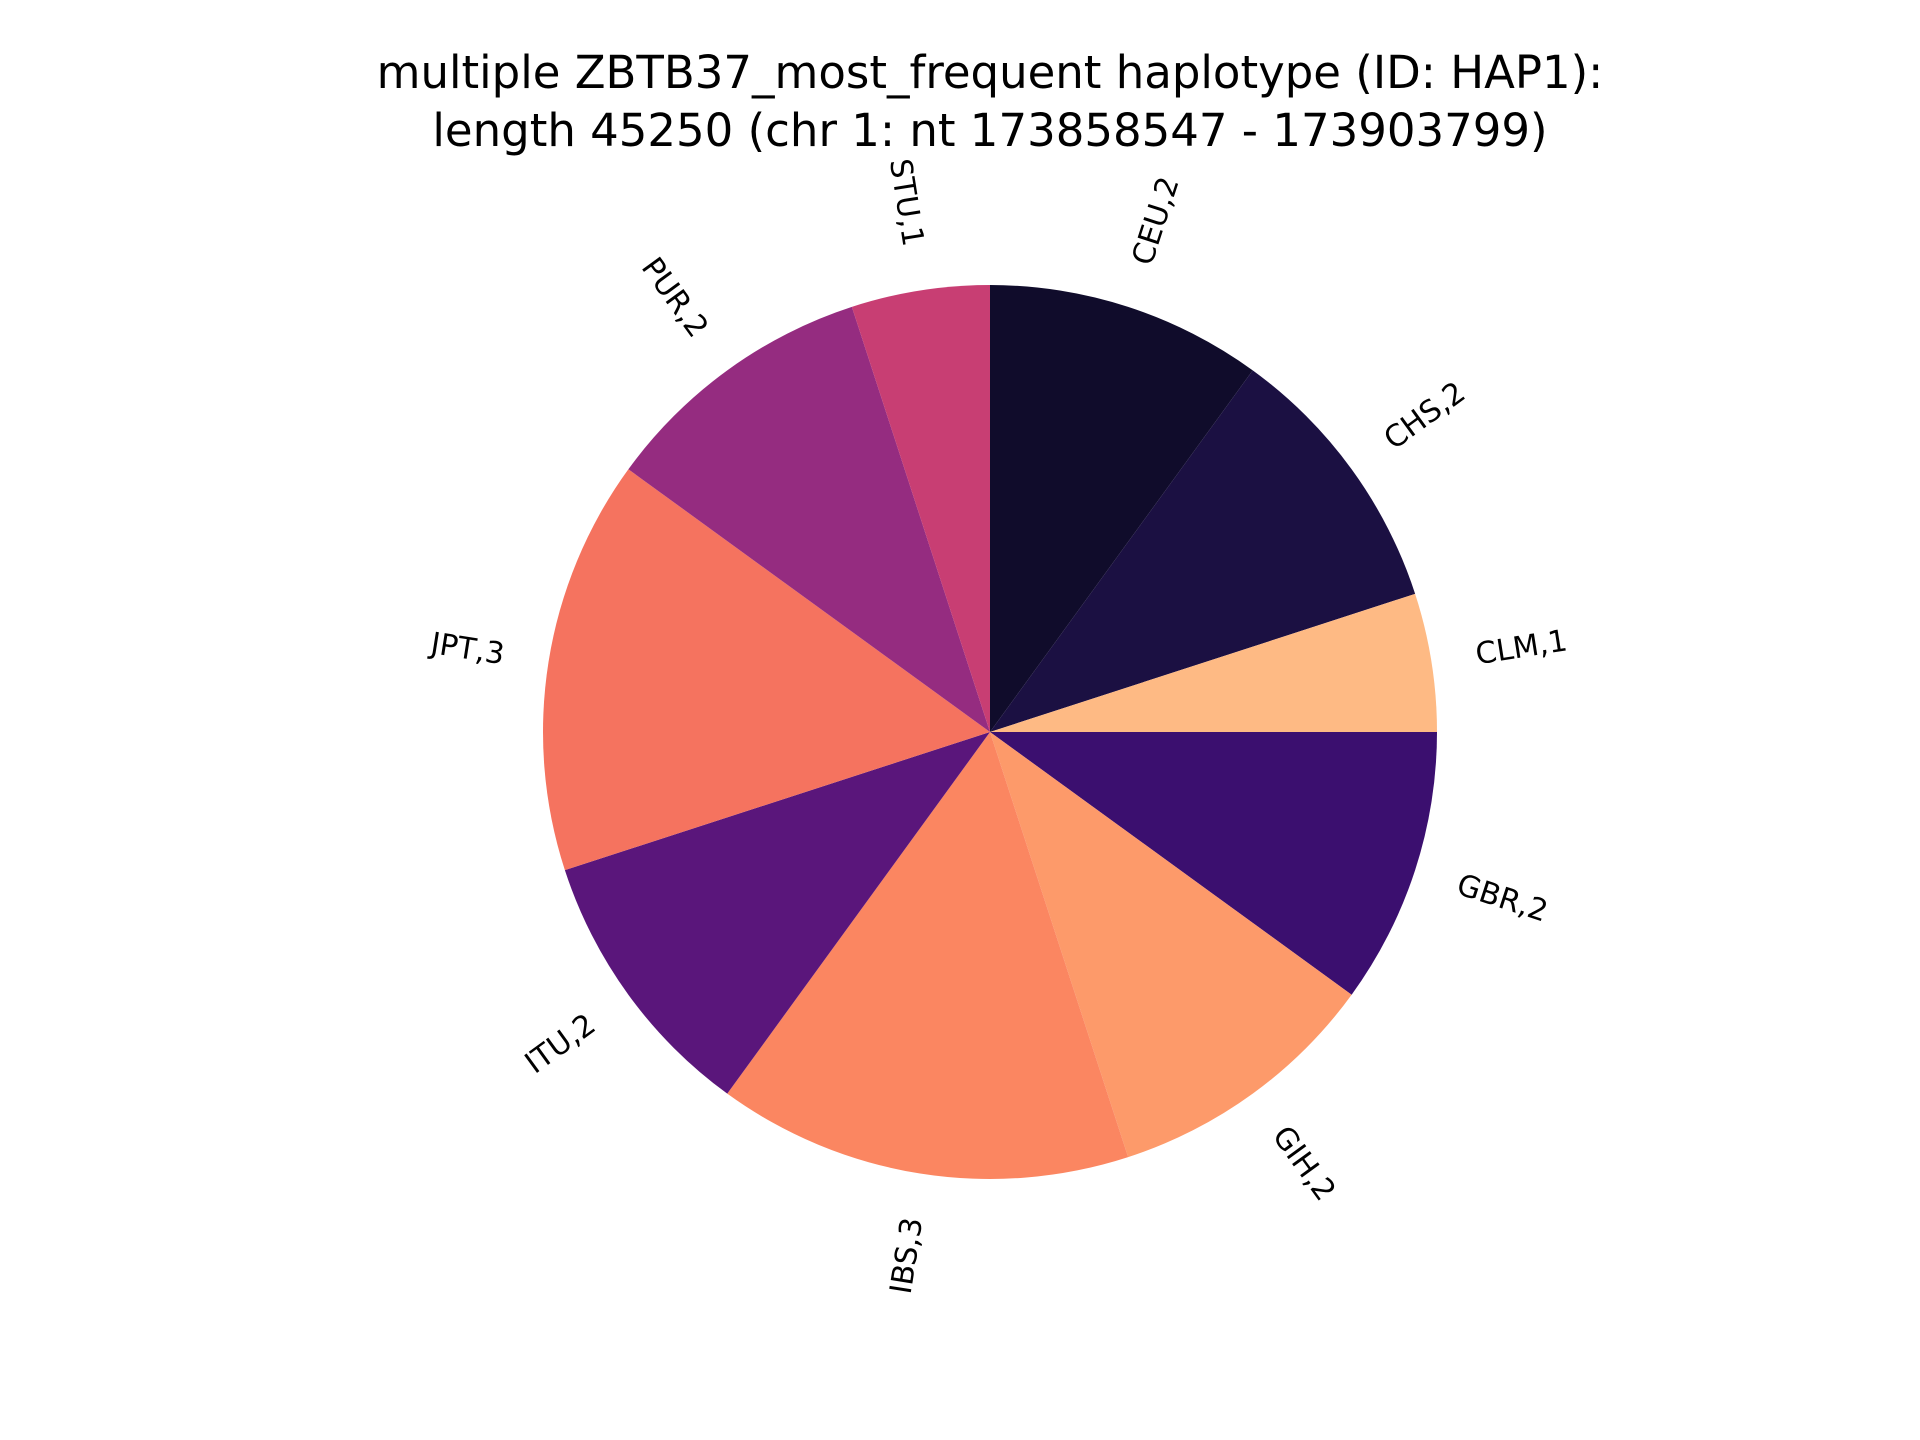 The height and width of the screenshot is (1440, 1920). I want to click on pie-slice-chs, so click(1203, 551).